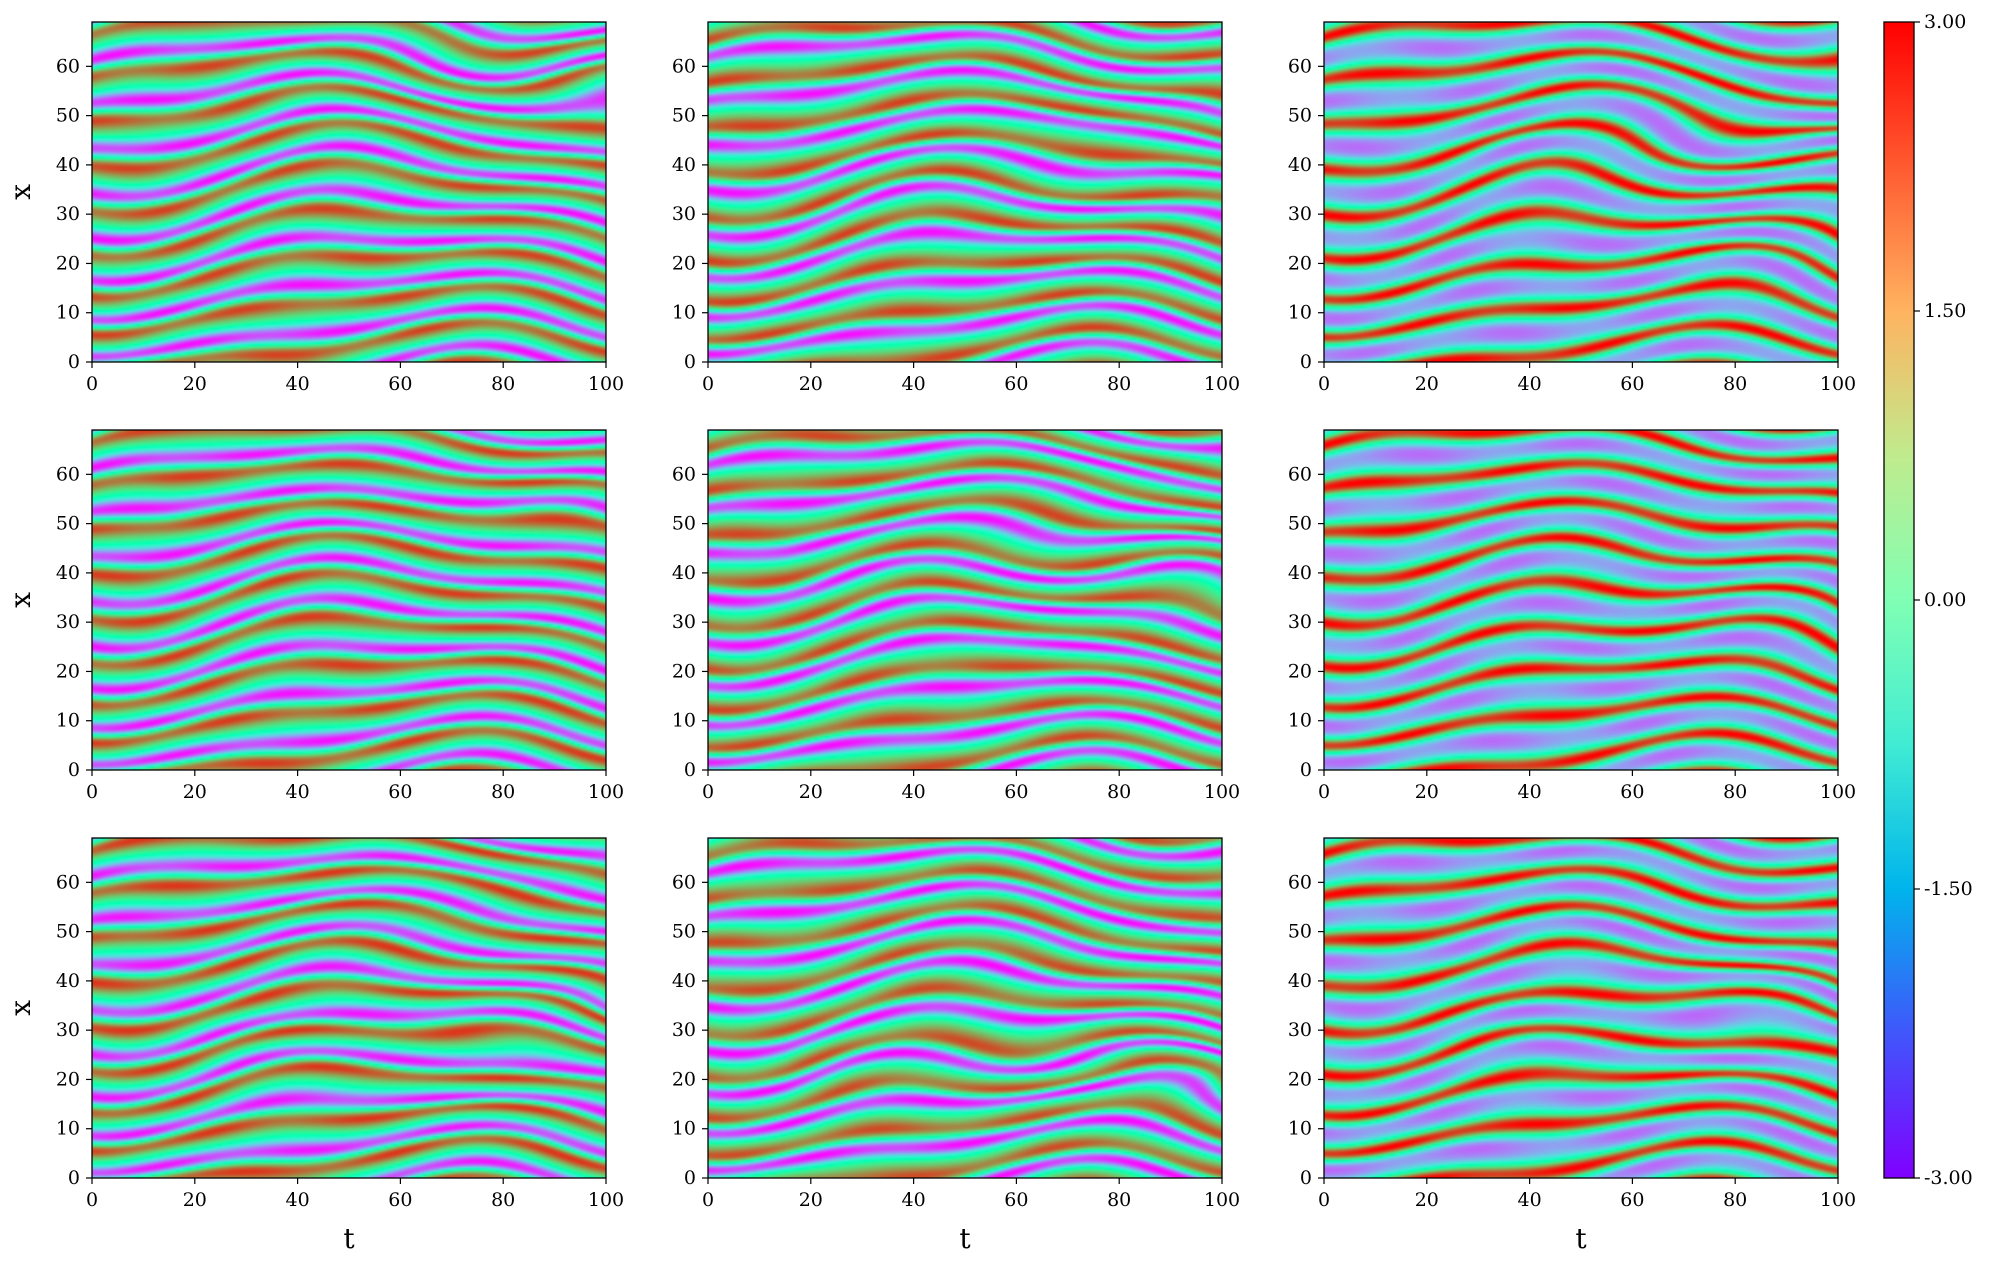 This screenshot has height=1262, width=2009. I want to click on colorbar-tick-label: 1.50, so click(1945, 311).